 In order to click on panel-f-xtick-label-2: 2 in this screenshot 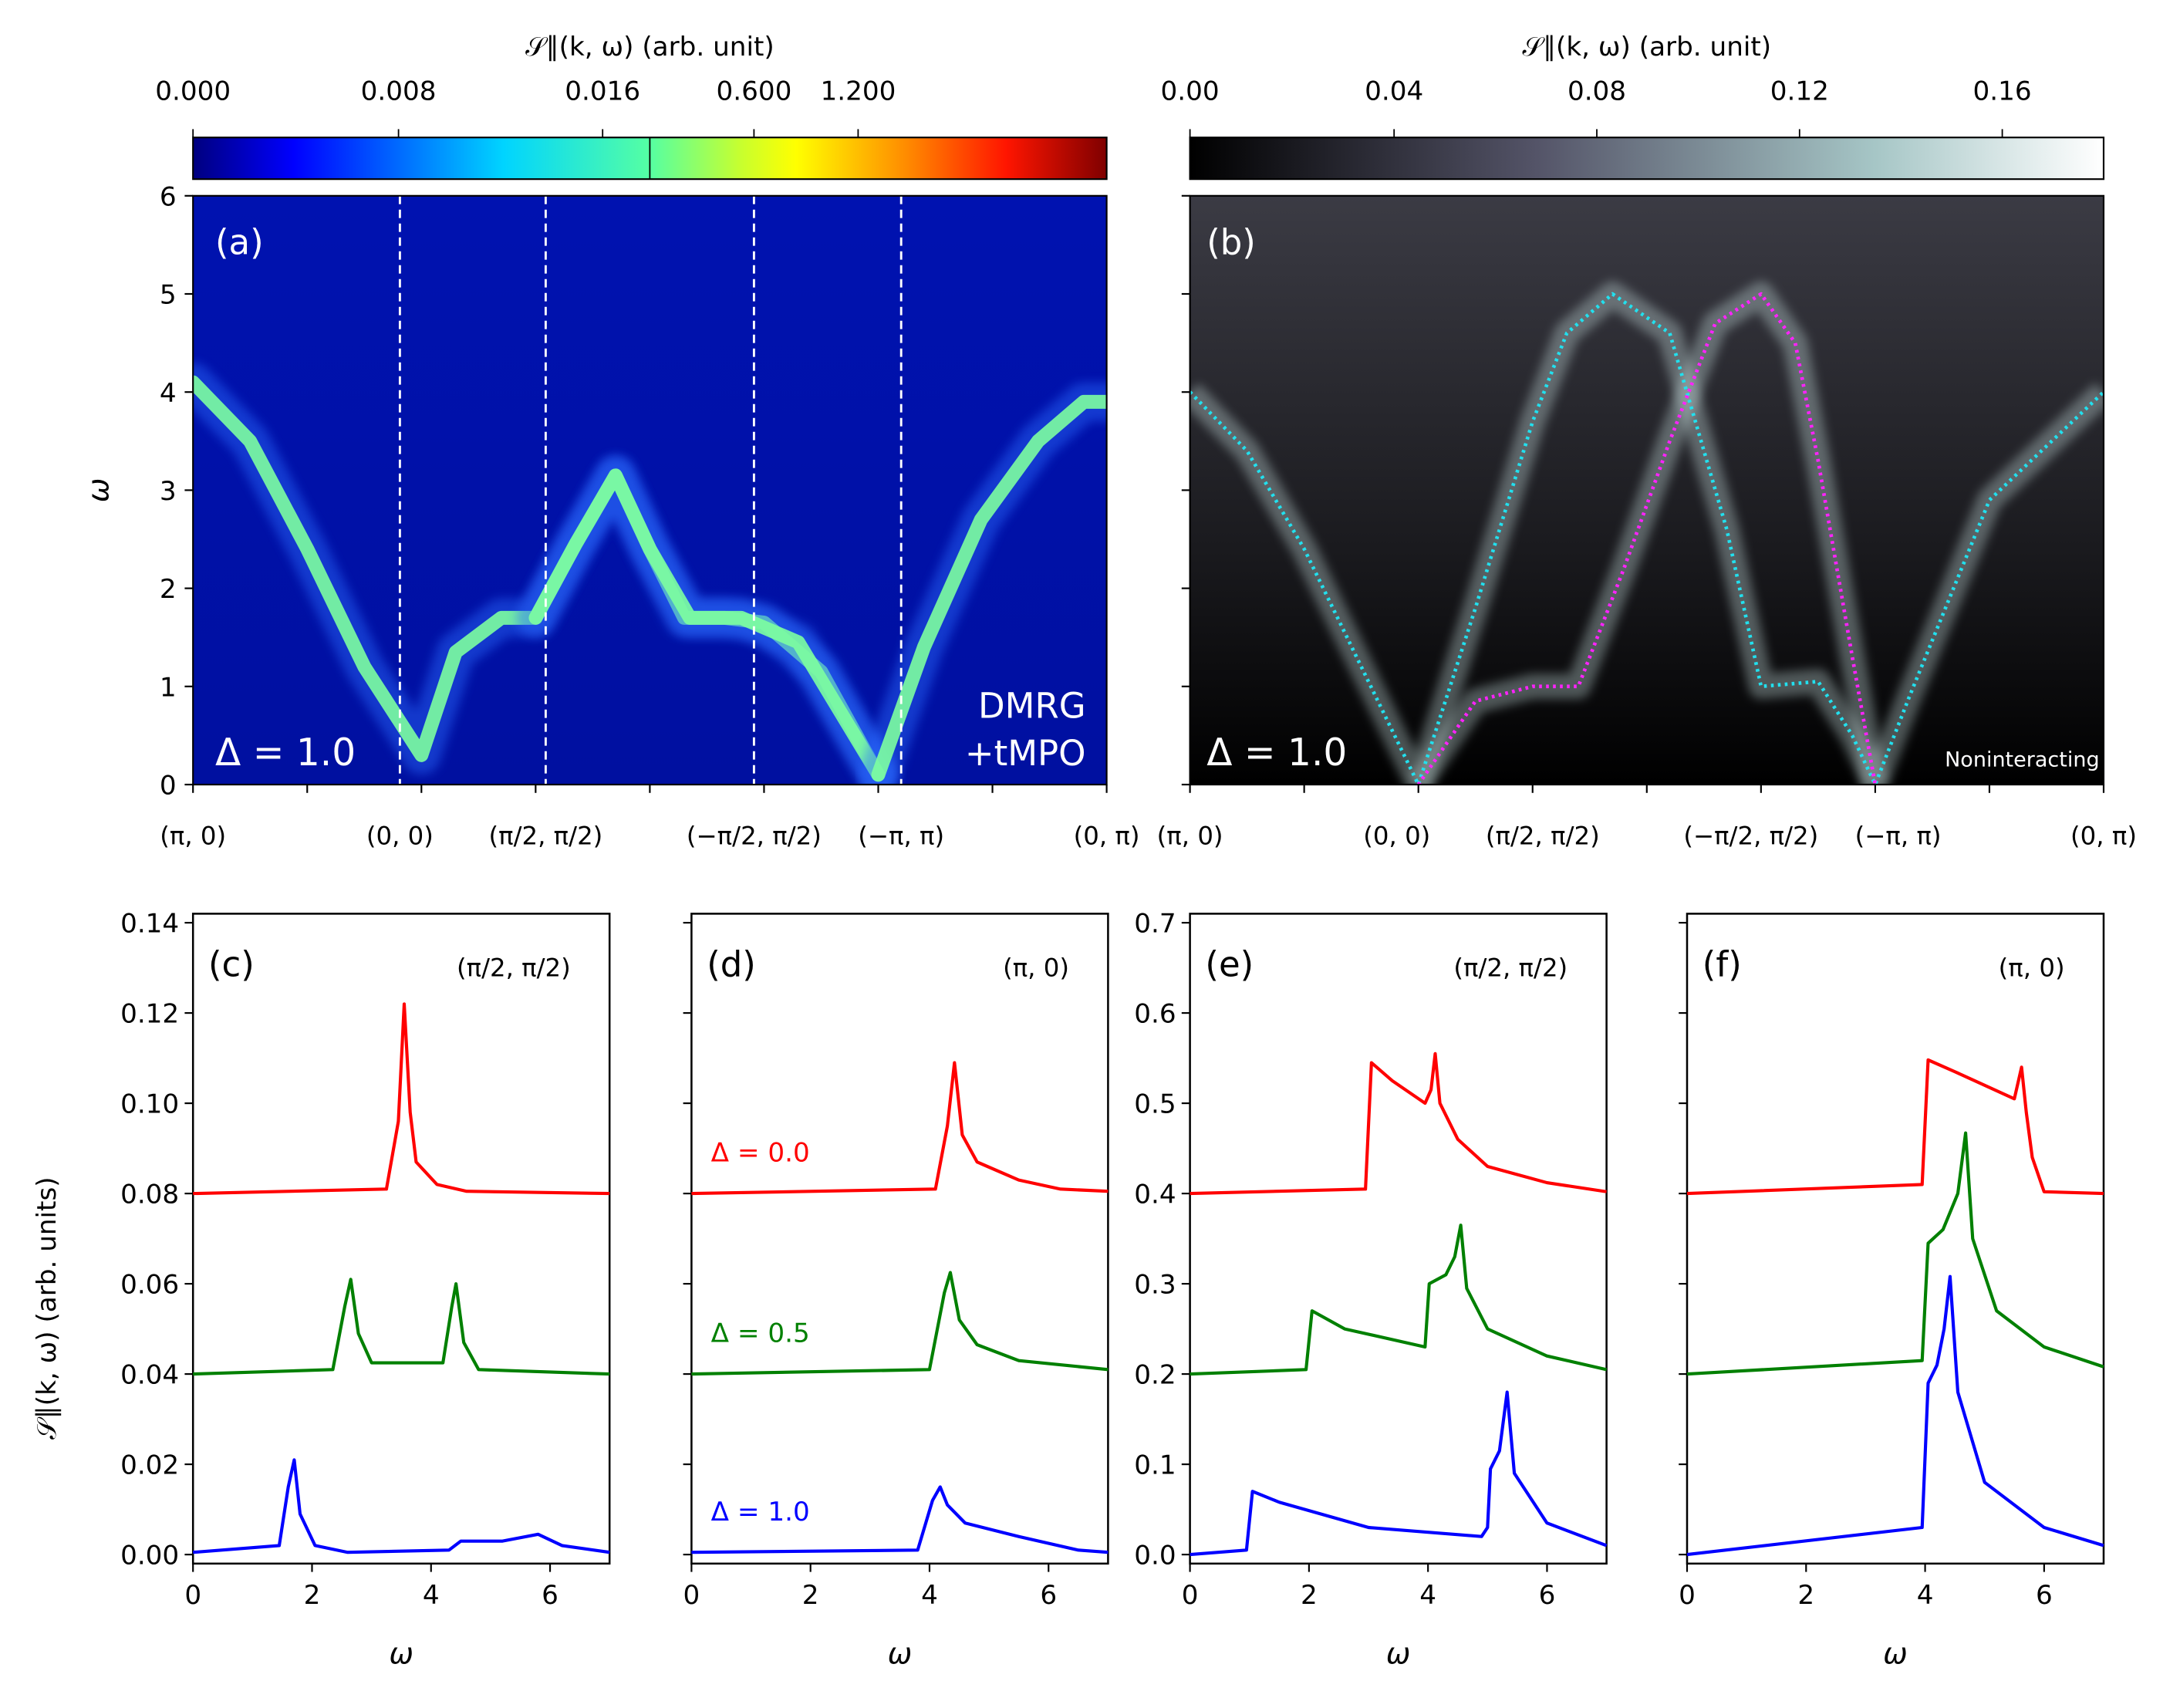, I will do `click(1805, 1596)`.